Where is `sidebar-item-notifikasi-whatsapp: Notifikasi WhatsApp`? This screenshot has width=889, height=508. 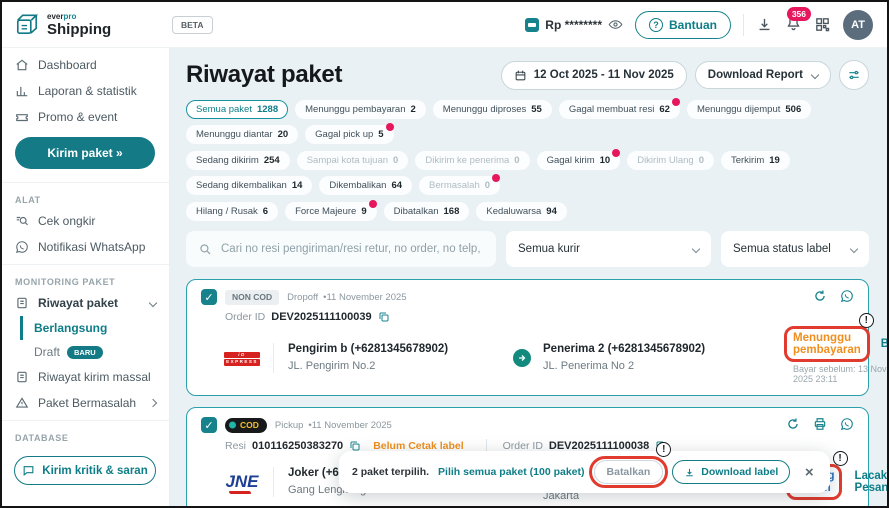
sidebar-item-notifikasi-whatsapp: Notifikasi WhatsApp is located at coordinates (85, 247).